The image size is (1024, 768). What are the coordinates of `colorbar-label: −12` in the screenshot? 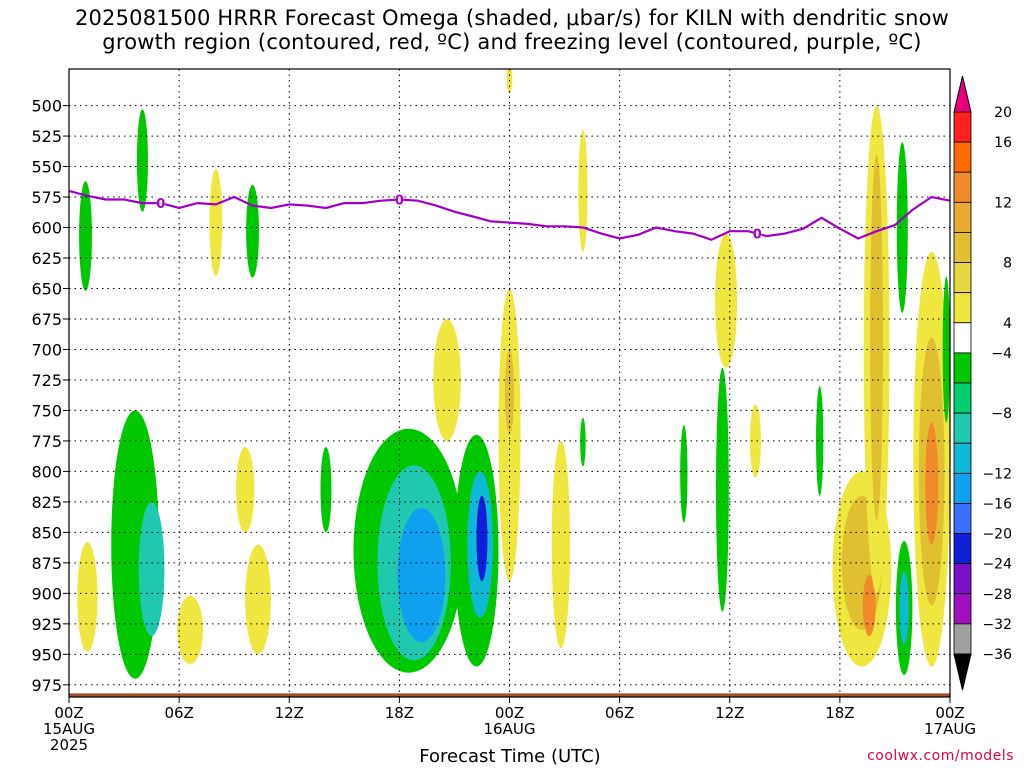 It's located at (997, 474).